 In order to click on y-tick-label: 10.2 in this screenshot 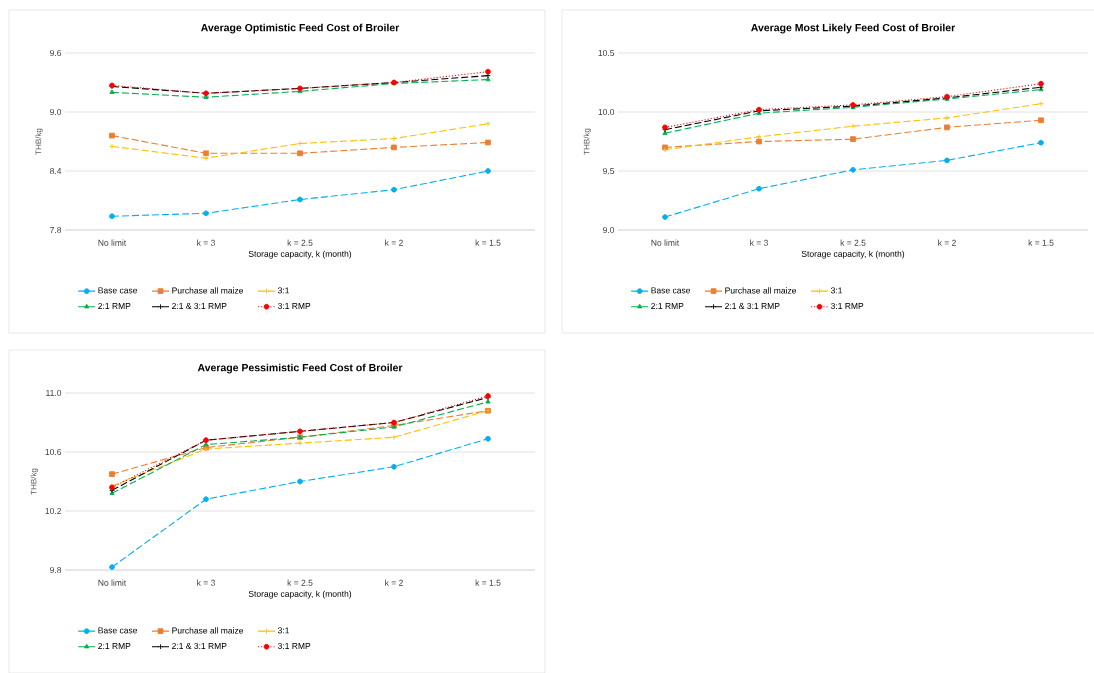, I will do `click(53, 511)`.